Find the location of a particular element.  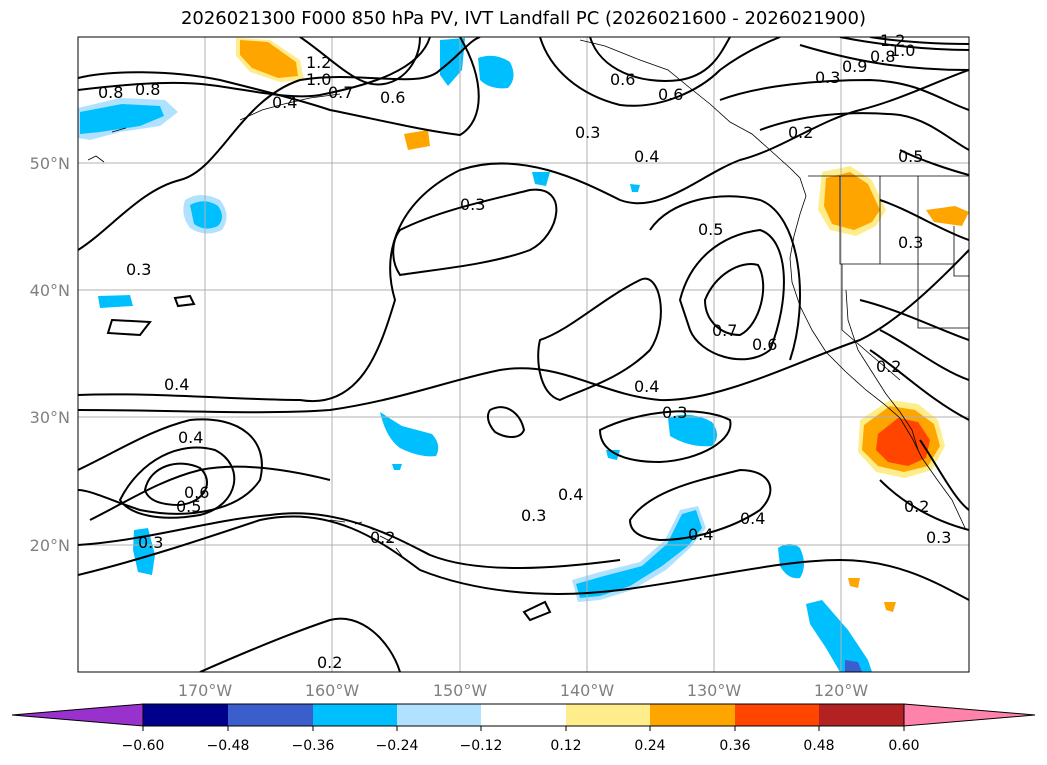

colorbar-ticks is located at coordinates (523, 728).